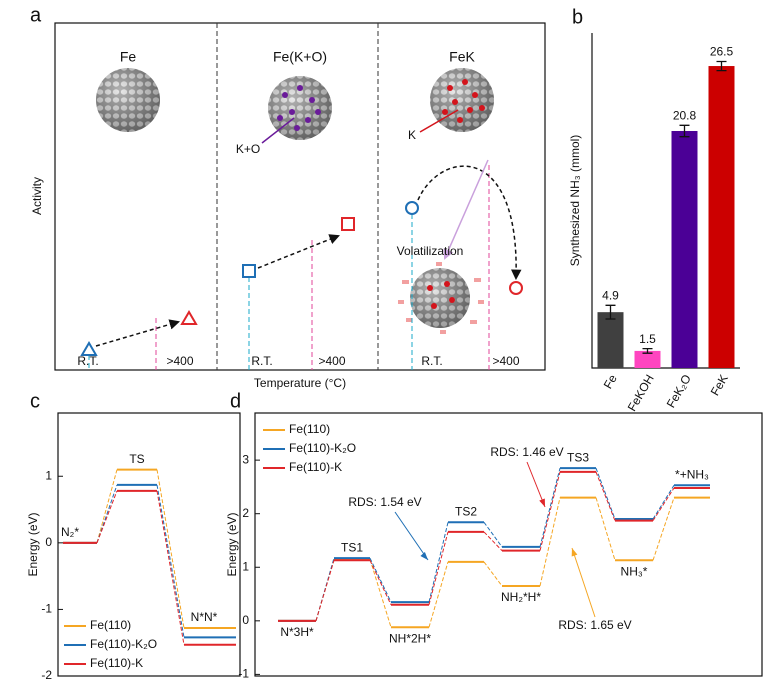 This screenshot has height=686, width=765. Describe the element at coordinates (466, 511) in the screenshot. I see `state-label: TS2` at that location.